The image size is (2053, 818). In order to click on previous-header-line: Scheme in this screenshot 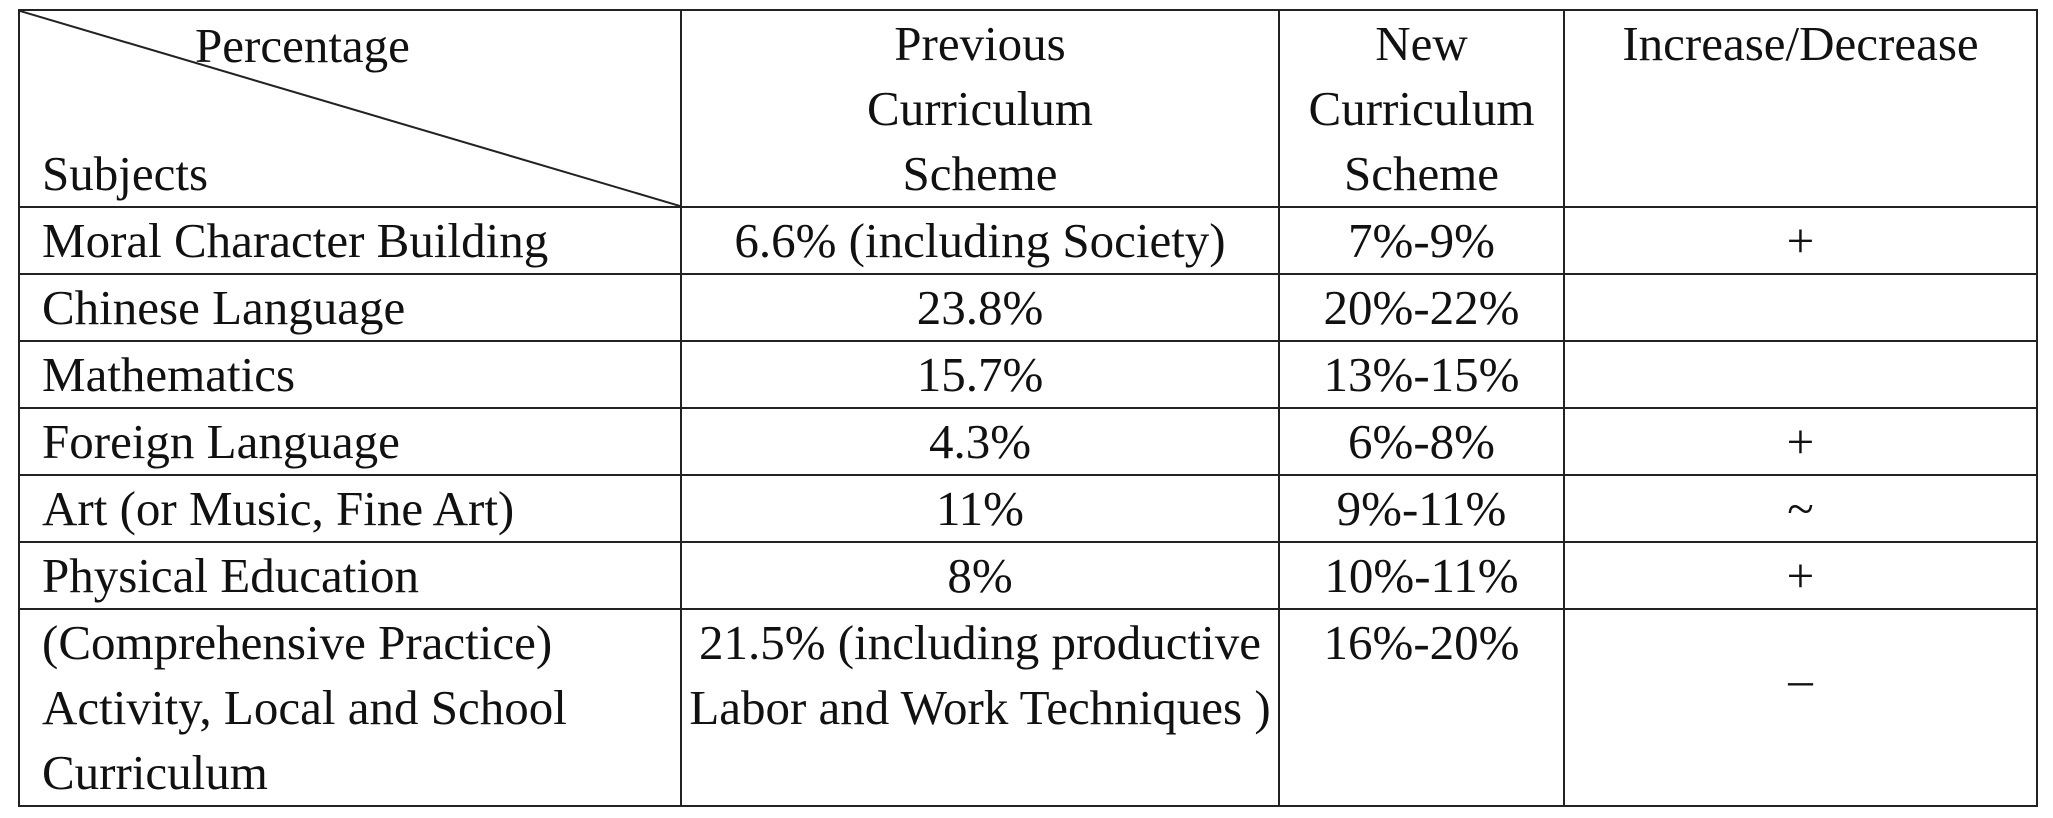, I will do `click(980, 173)`.